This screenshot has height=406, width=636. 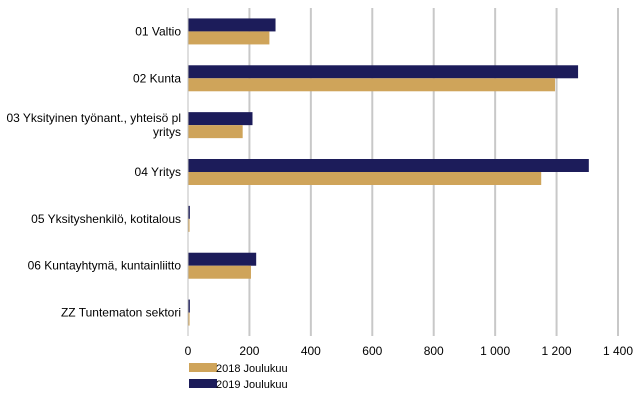 What do you see at coordinates (311, 351) in the screenshot?
I see `x-tick-label: 400` at bounding box center [311, 351].